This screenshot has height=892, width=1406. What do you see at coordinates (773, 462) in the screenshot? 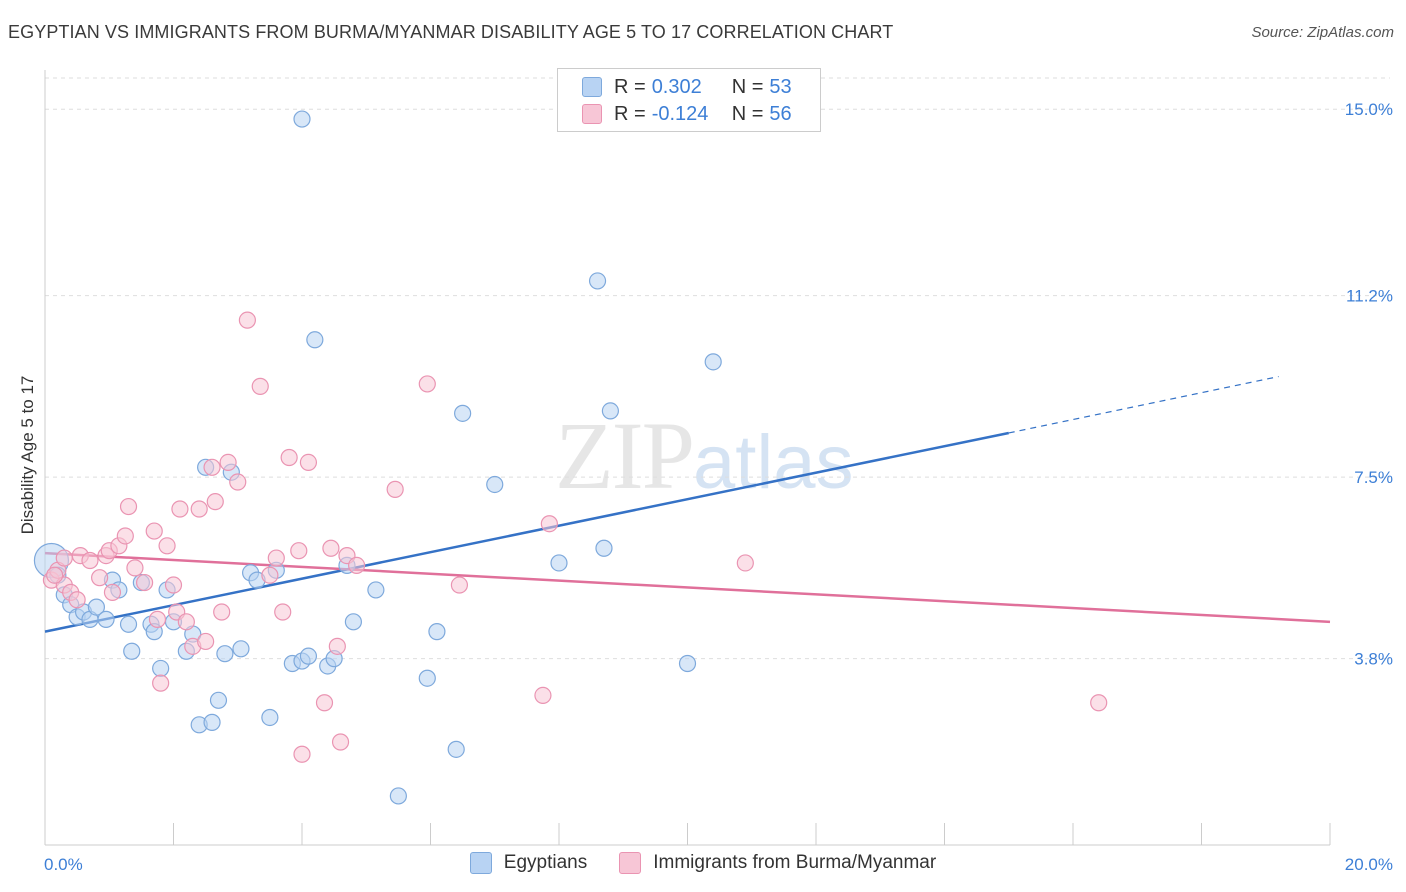
I see `watermark-atlas: atlas` at bounding box center [773, 462].